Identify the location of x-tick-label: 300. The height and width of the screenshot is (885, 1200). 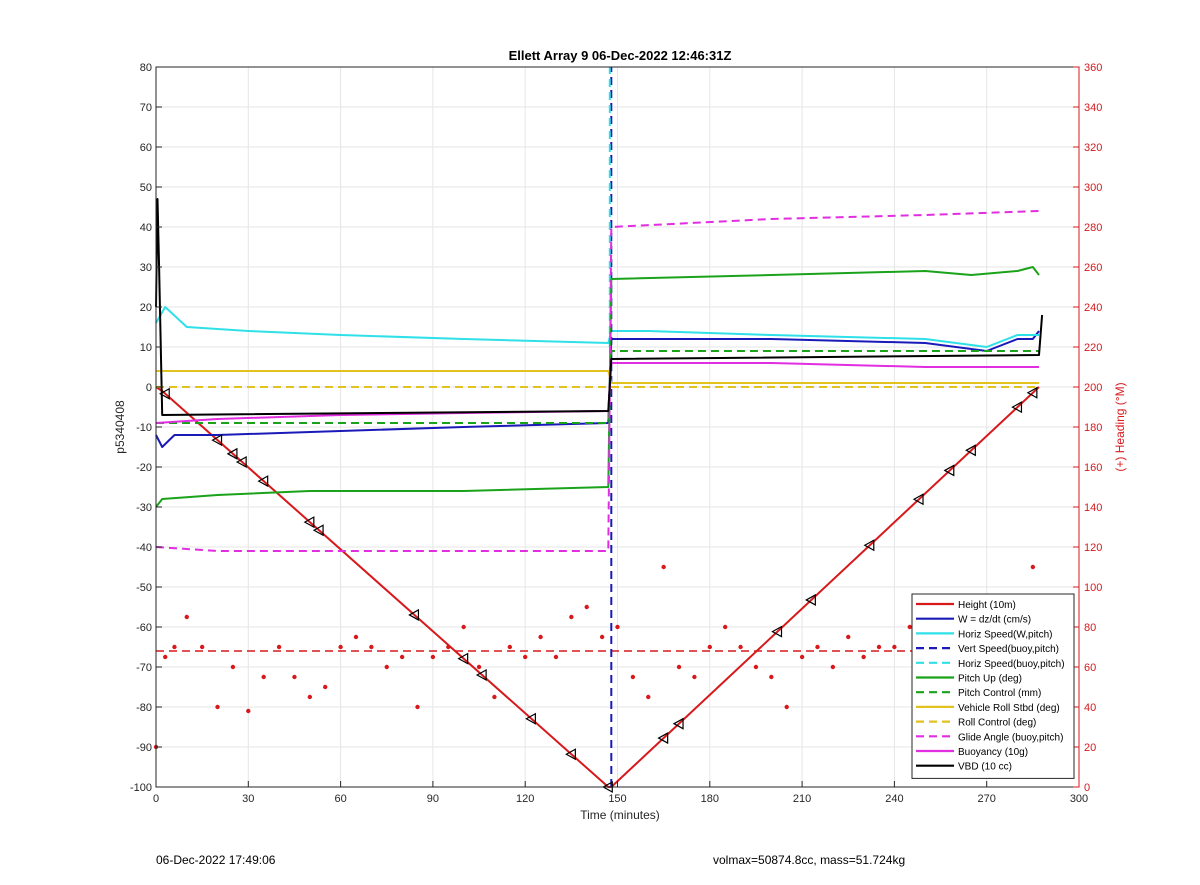
(1079, 799).